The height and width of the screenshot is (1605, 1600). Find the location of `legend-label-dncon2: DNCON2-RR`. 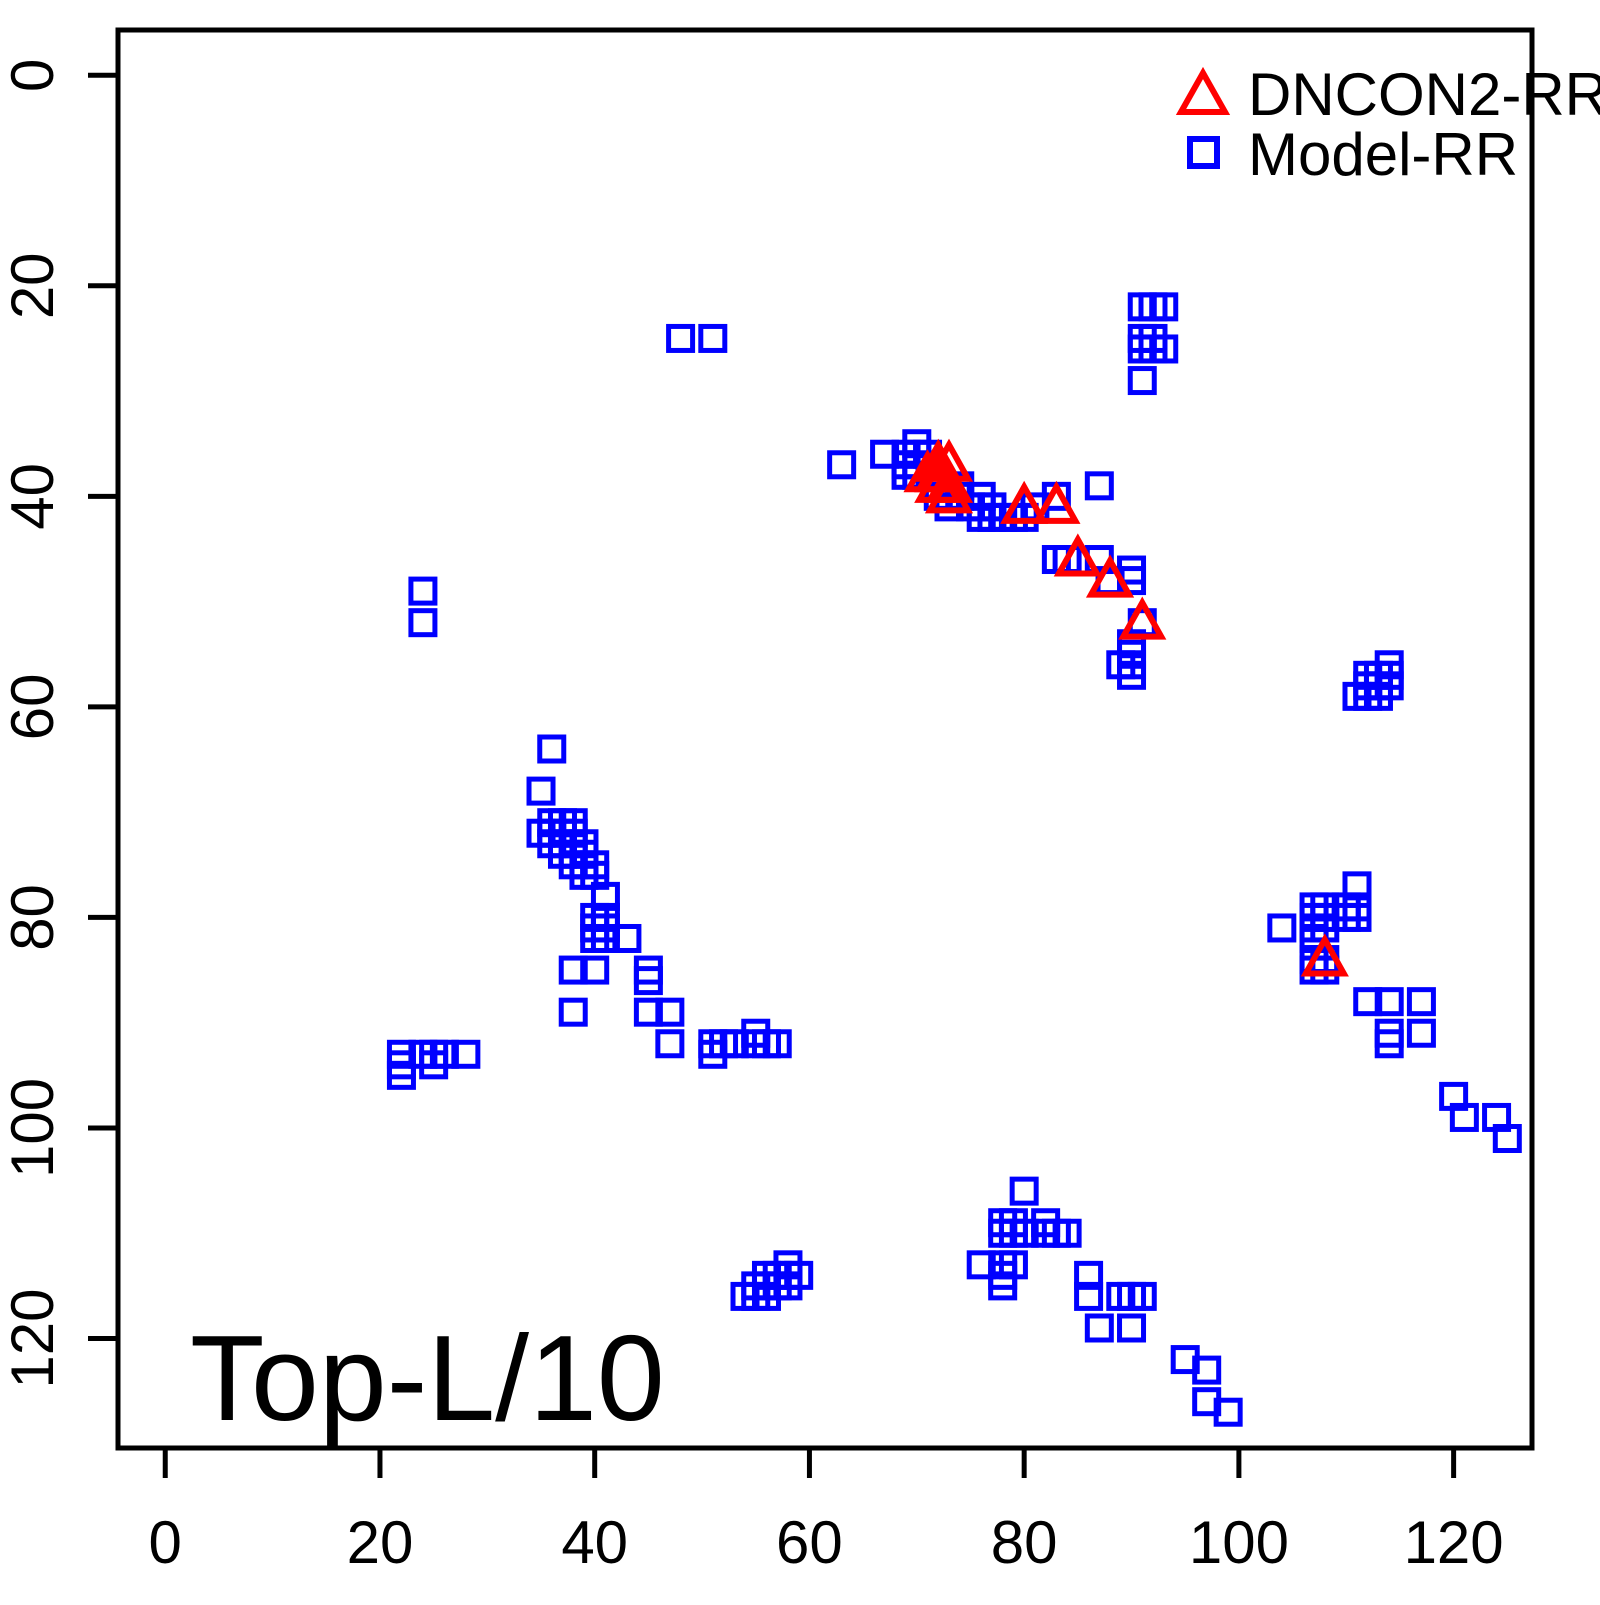

legend-label-dncon2: DNCON2-RR is located at coordinates (1424, 94).